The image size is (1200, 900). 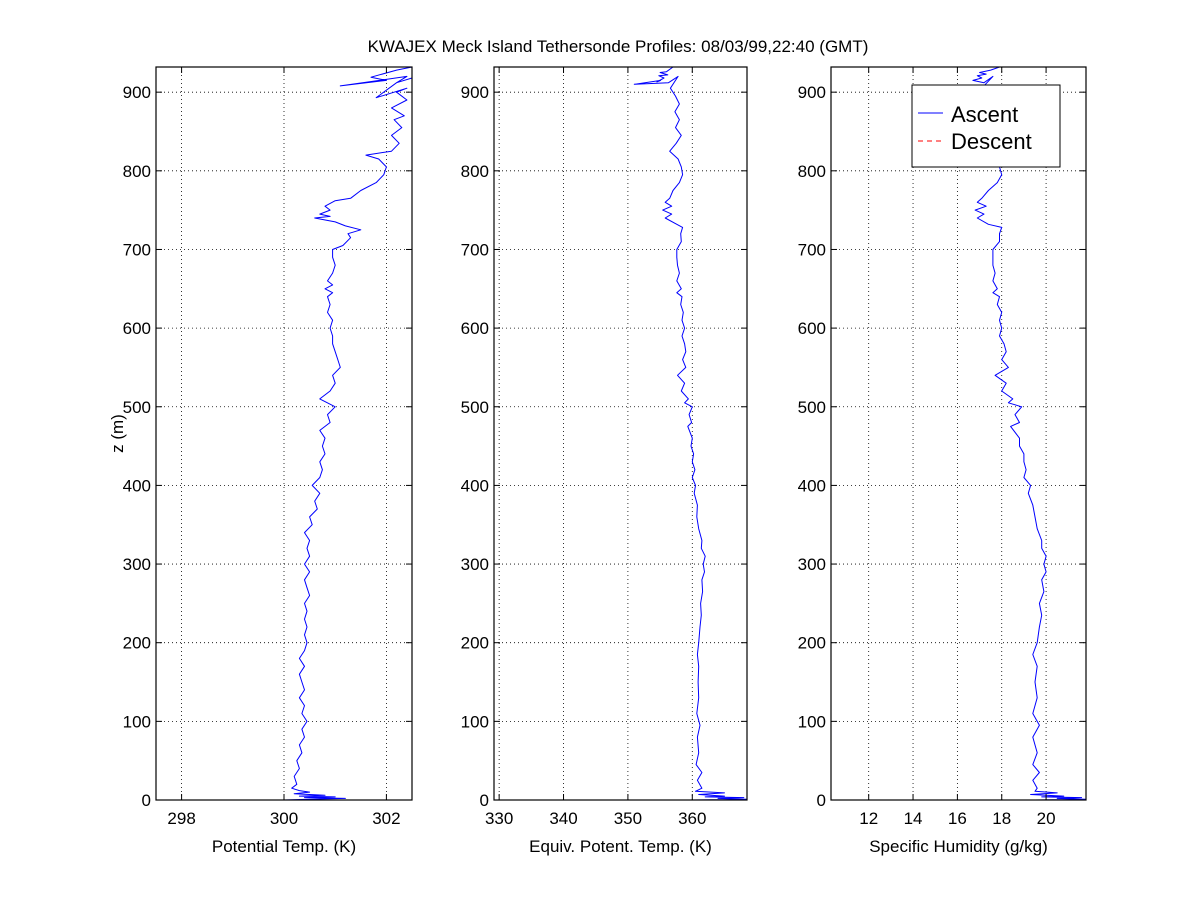 What do you see at coordinates (499, 818) in the screenshot?
I see `x-tick-label: 330` at bounding box center [499, 818].